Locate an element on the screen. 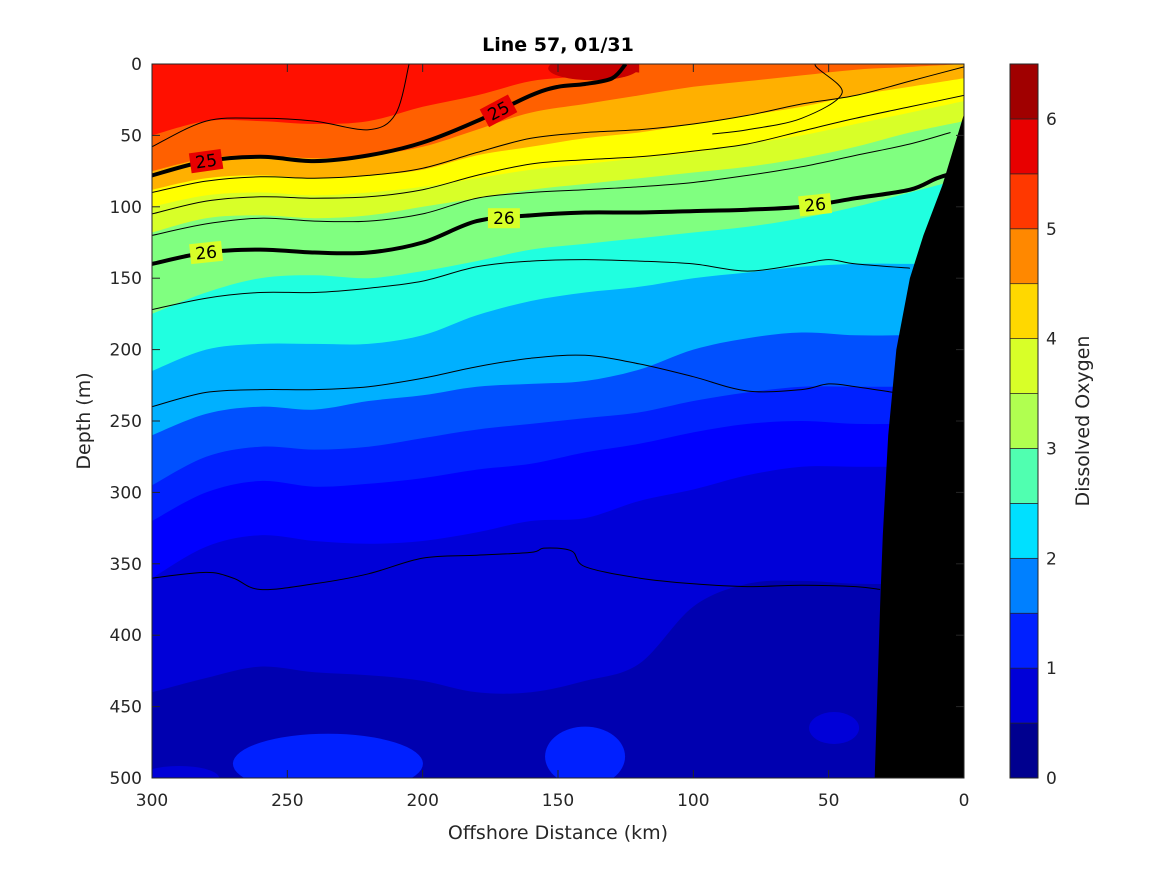 Image resolution: width=1167 pixels, height=875 pixels. x-tick-label: 150 is located at coordinates (558, 801).